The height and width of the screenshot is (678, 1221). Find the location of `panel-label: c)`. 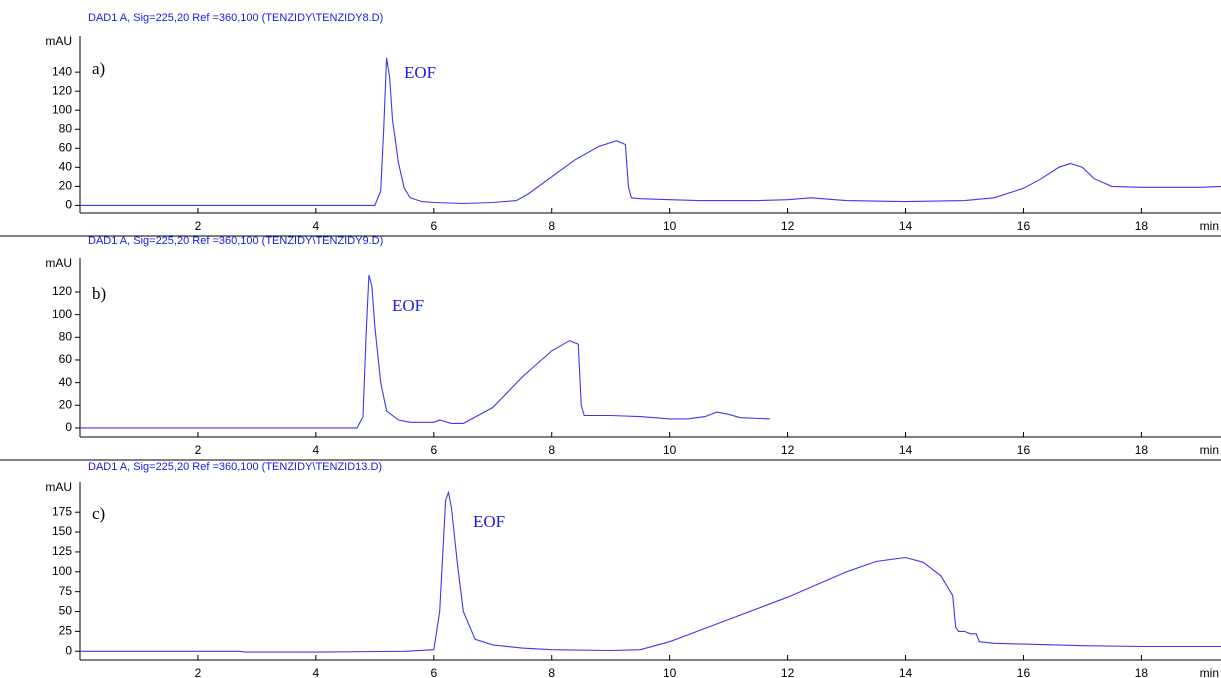

panel-label: c) is located at coordinates (98, 513).